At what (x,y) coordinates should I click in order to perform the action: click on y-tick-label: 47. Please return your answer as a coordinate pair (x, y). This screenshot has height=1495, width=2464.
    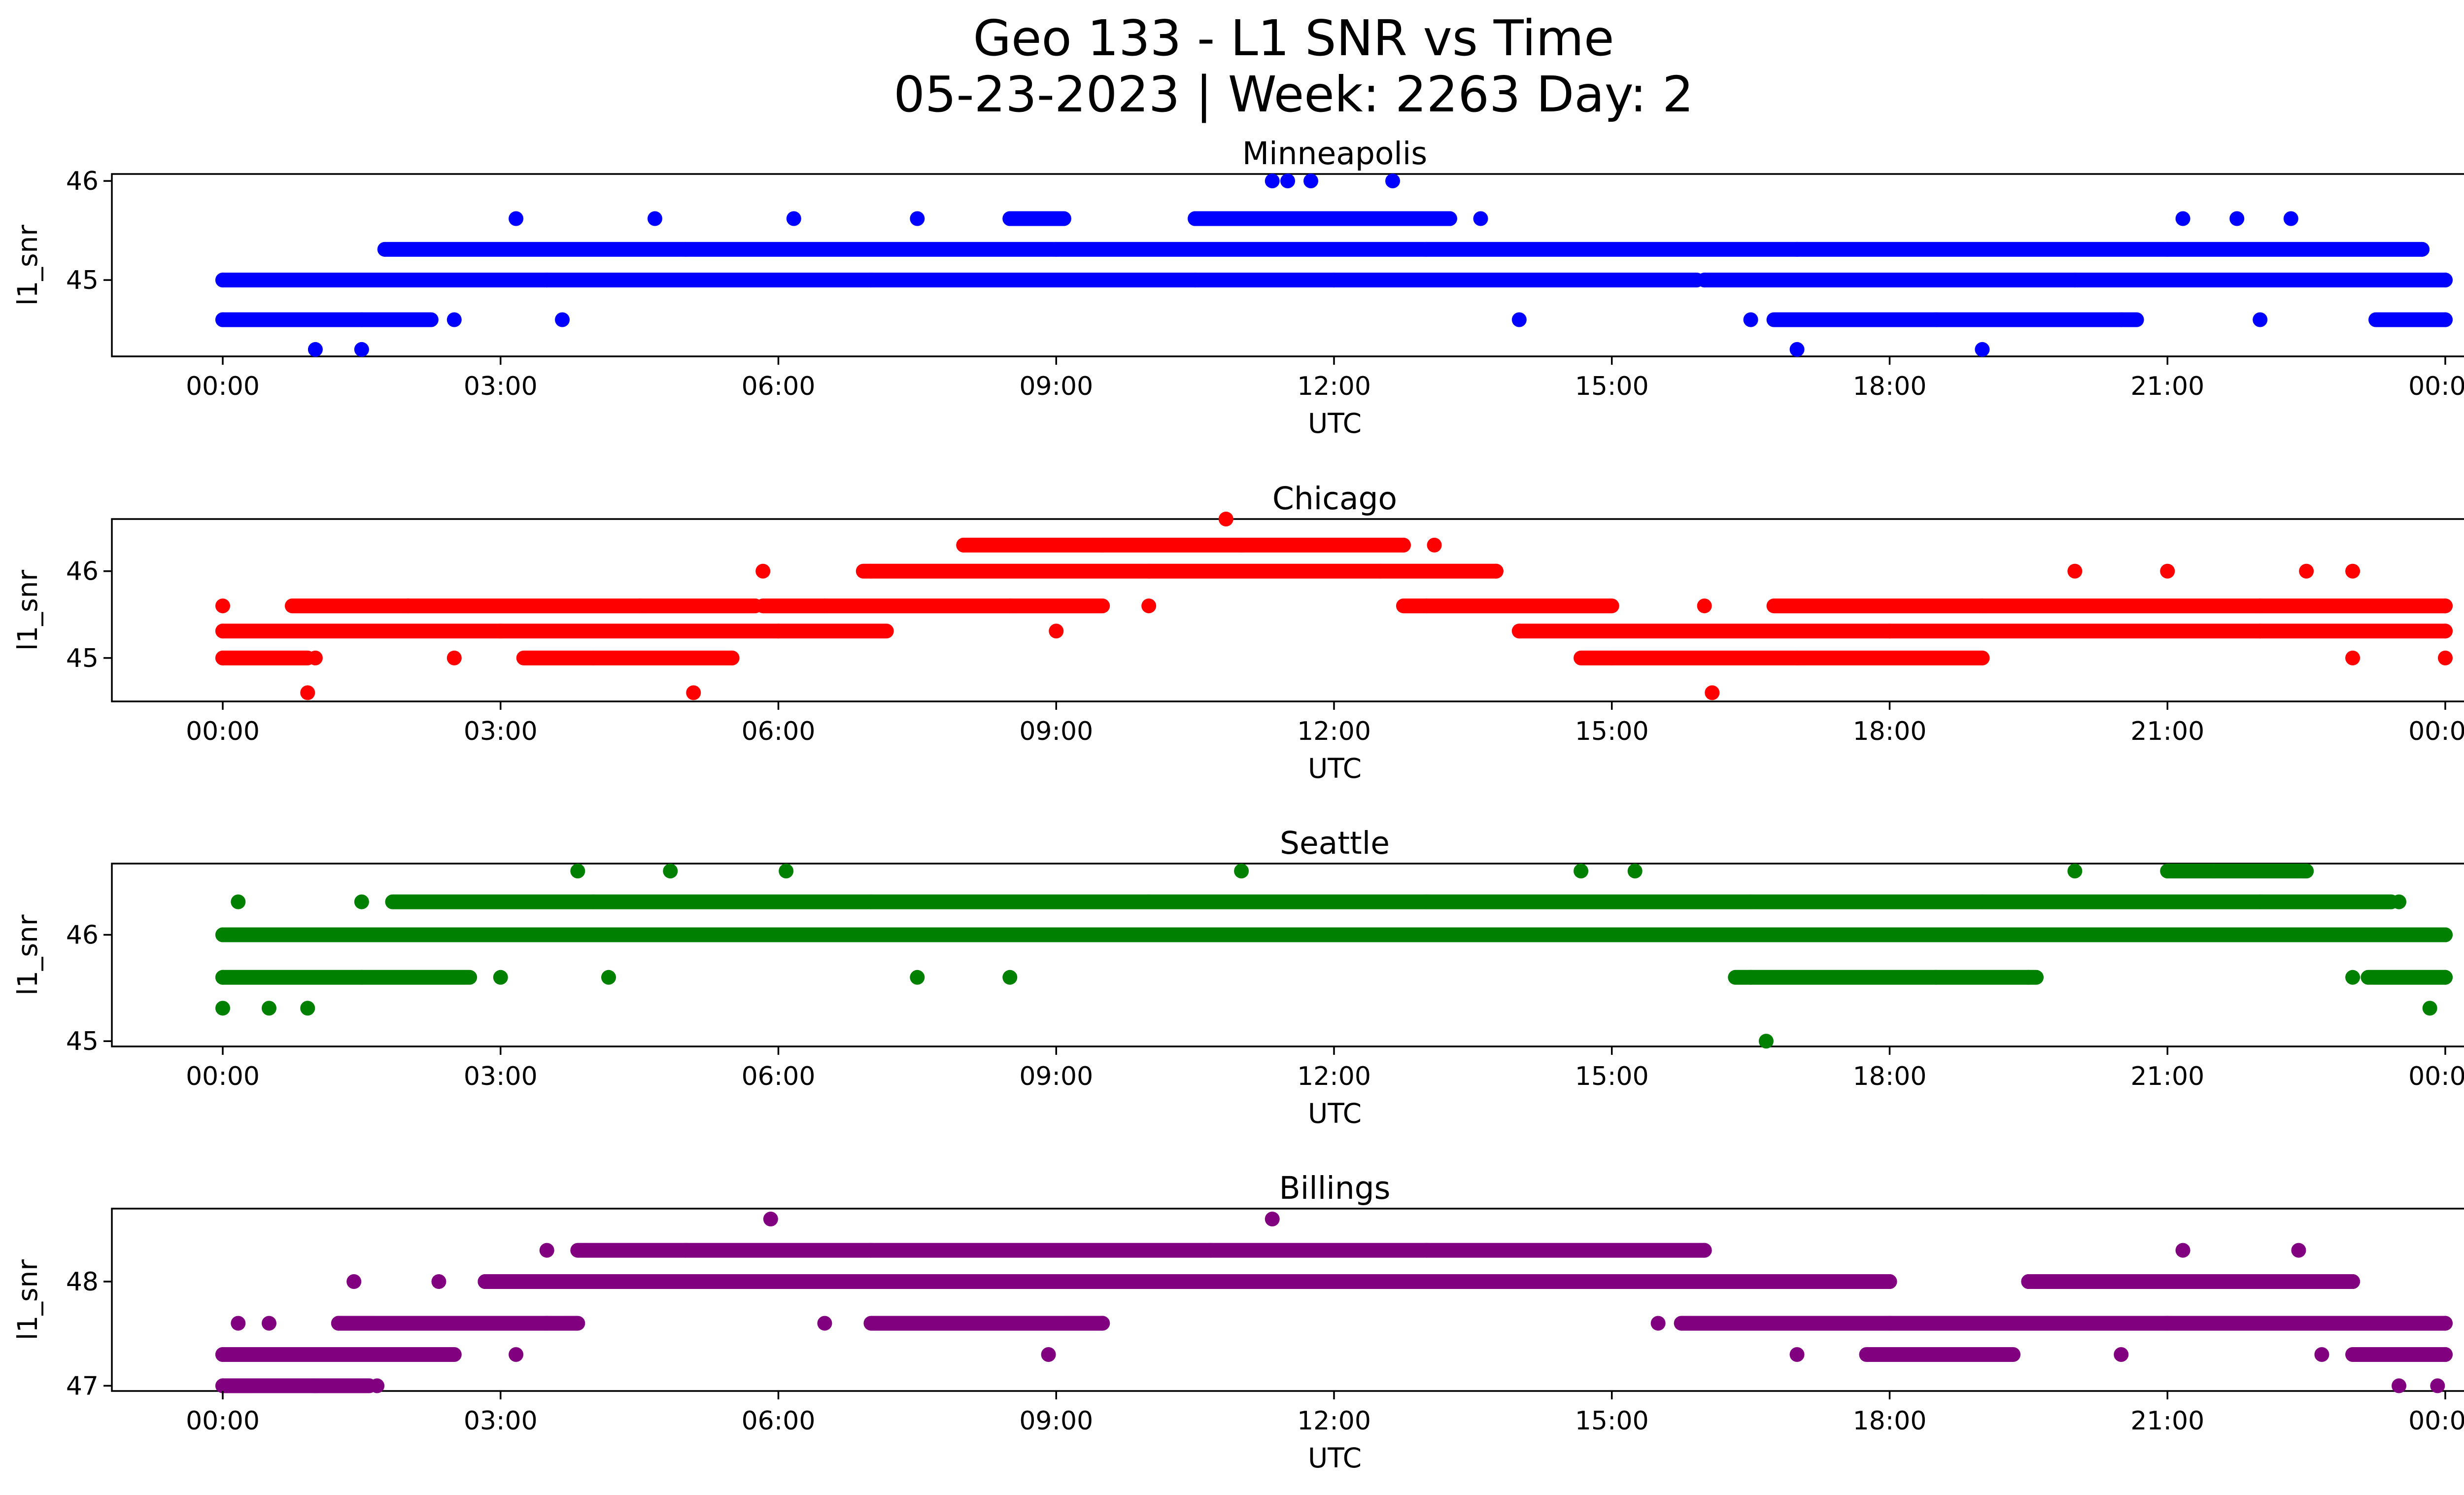
    Looking at the image, I should click on (82, 1386).